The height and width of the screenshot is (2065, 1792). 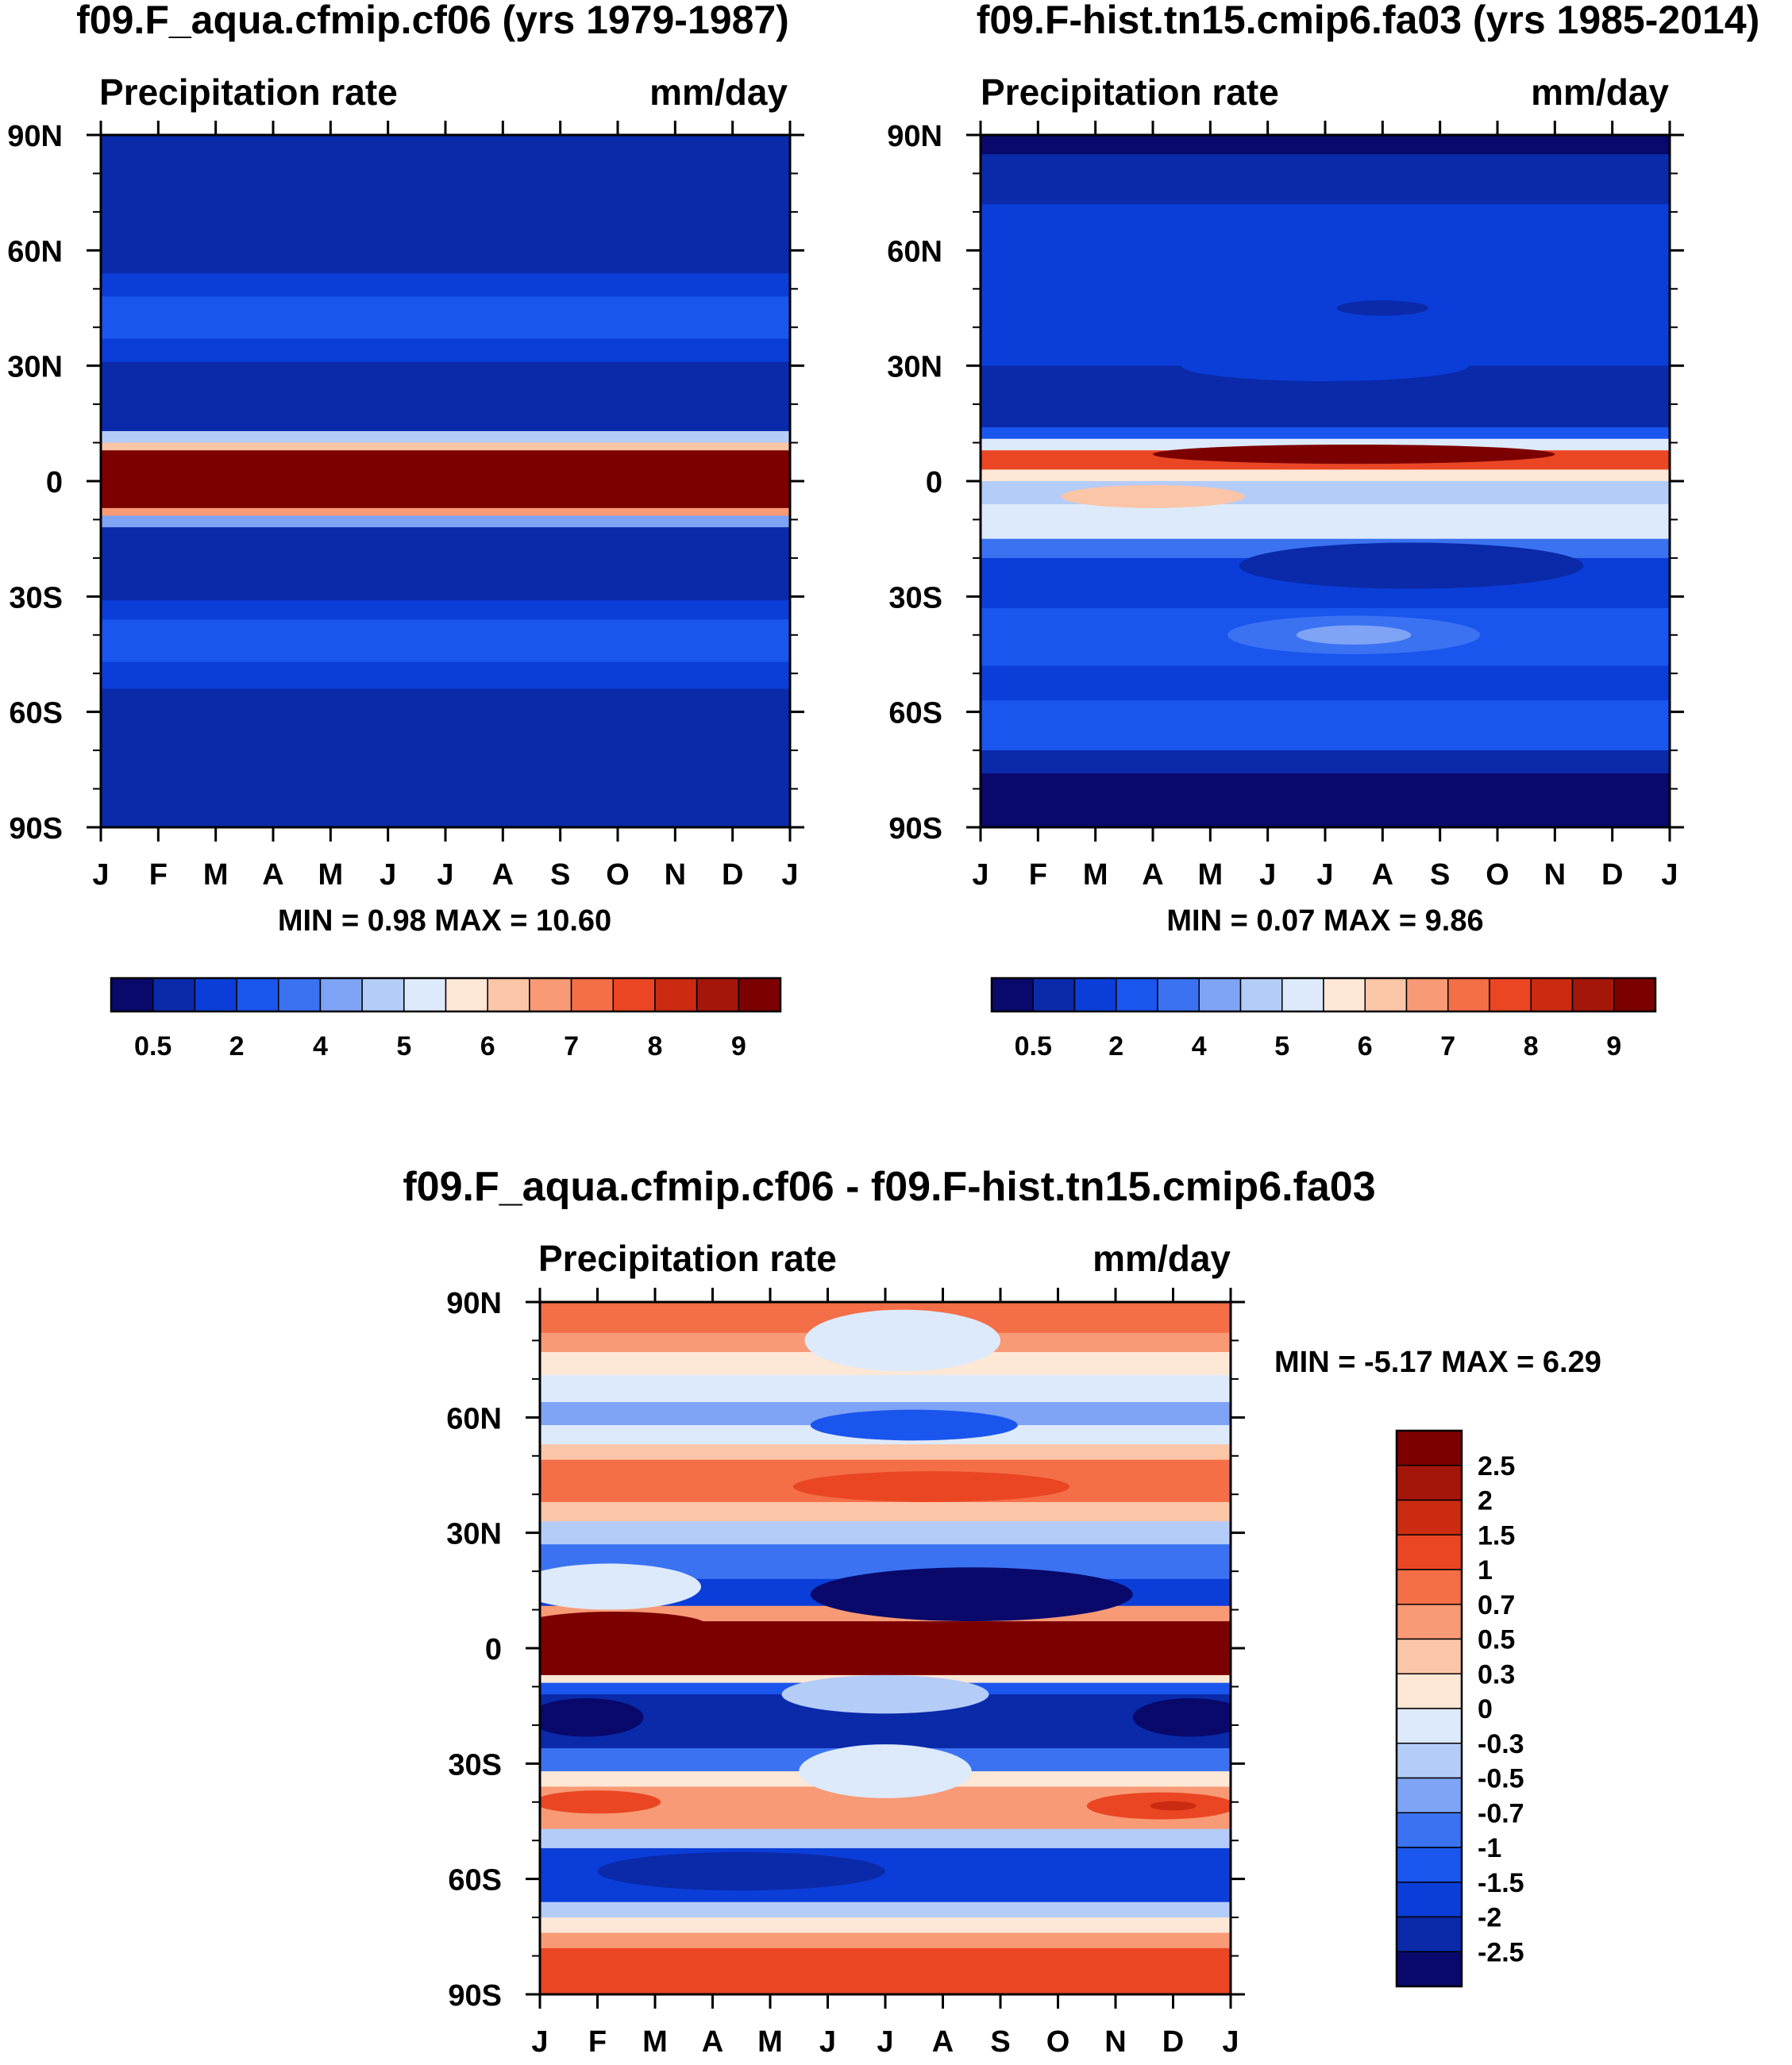 I want to click on aqua-xtick-label: F, so click(x=158, y=875).